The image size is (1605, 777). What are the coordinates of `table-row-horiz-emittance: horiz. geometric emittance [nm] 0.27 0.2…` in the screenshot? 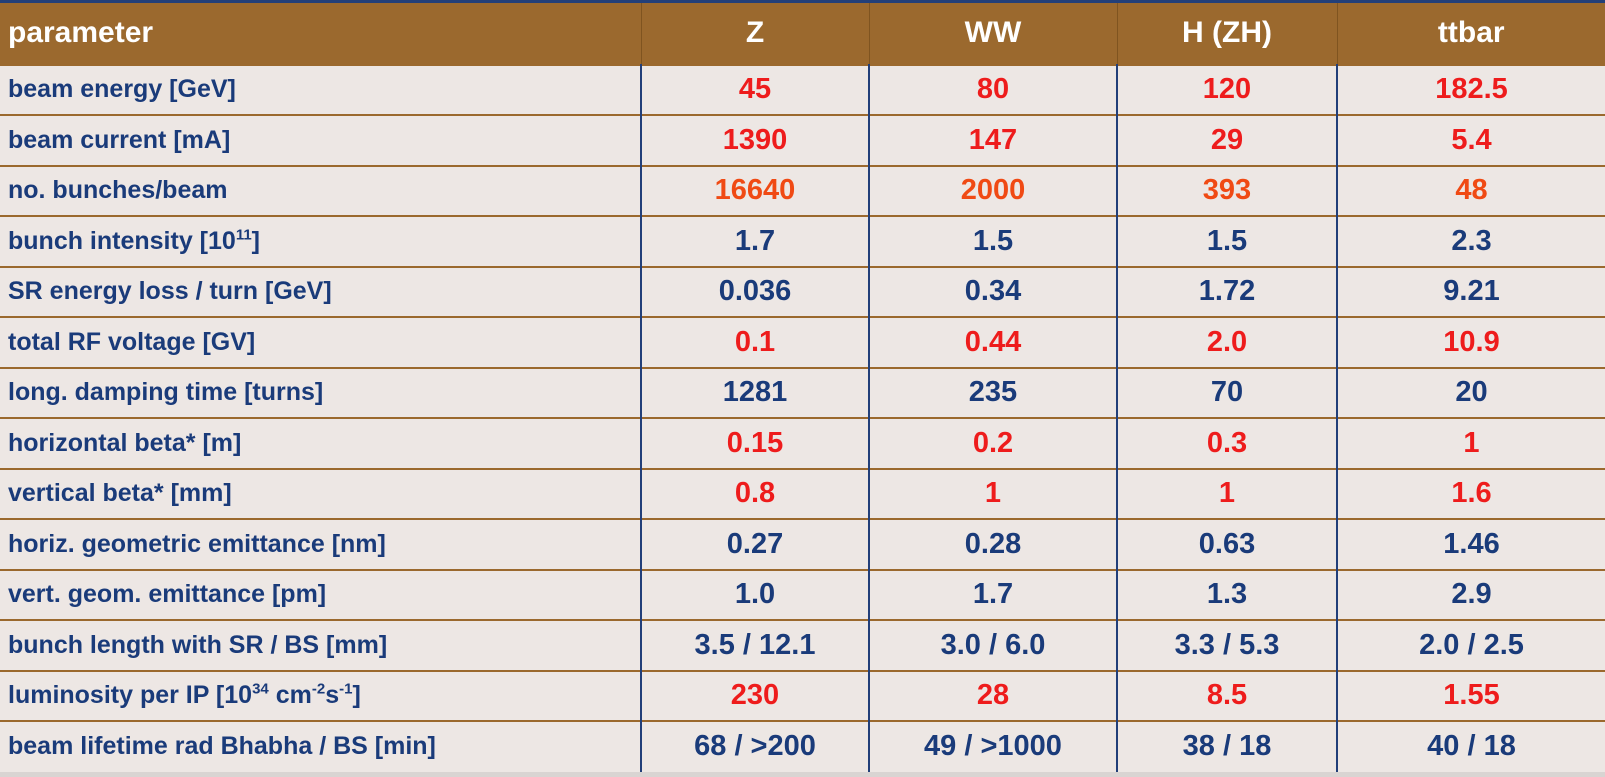 It's located at (802, 544).